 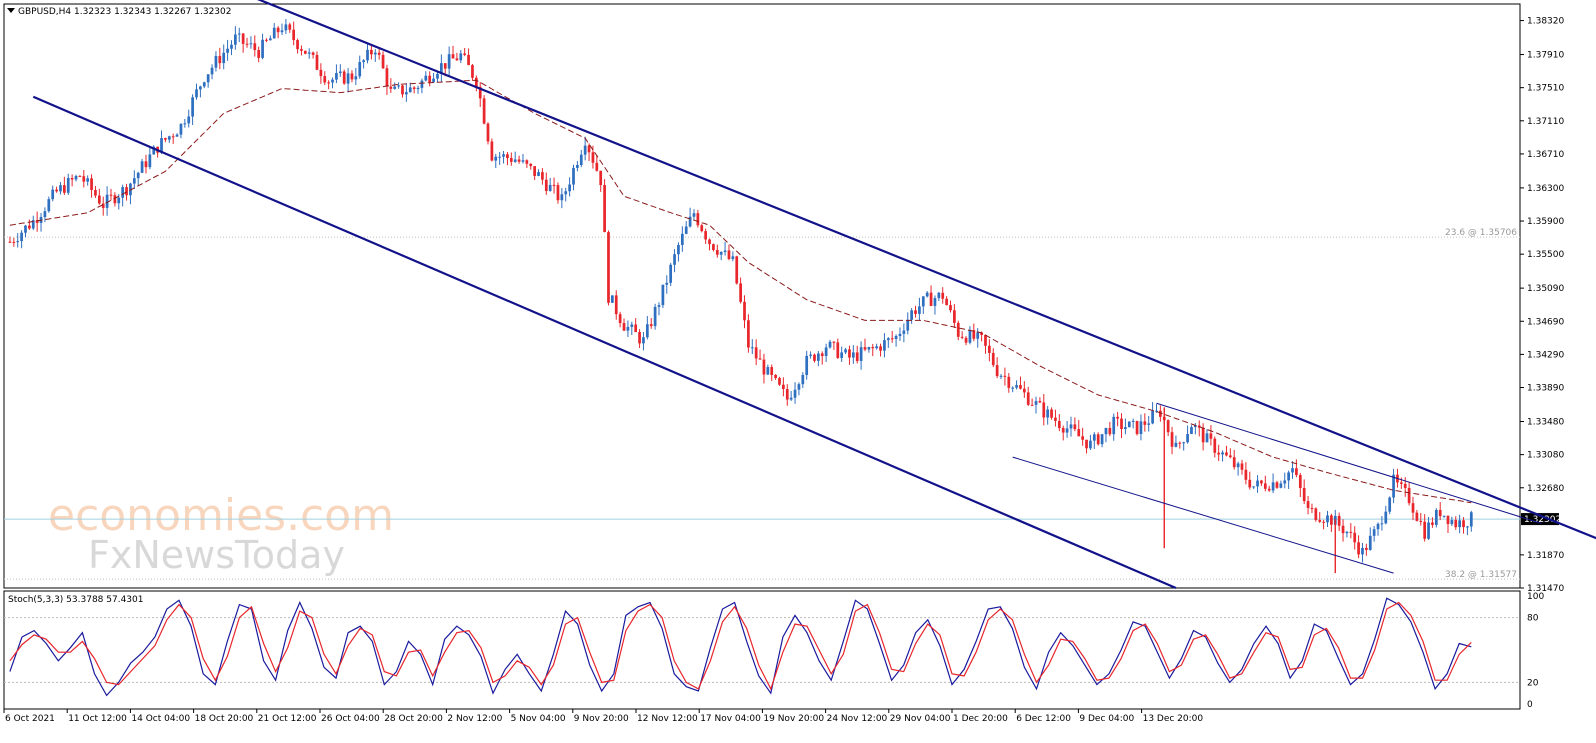 What do you see at coordinates (350, 719) in the screenshot?
I see `time-tick-label-5: 26 Oct 04:00` at bounding box center [350, 719].